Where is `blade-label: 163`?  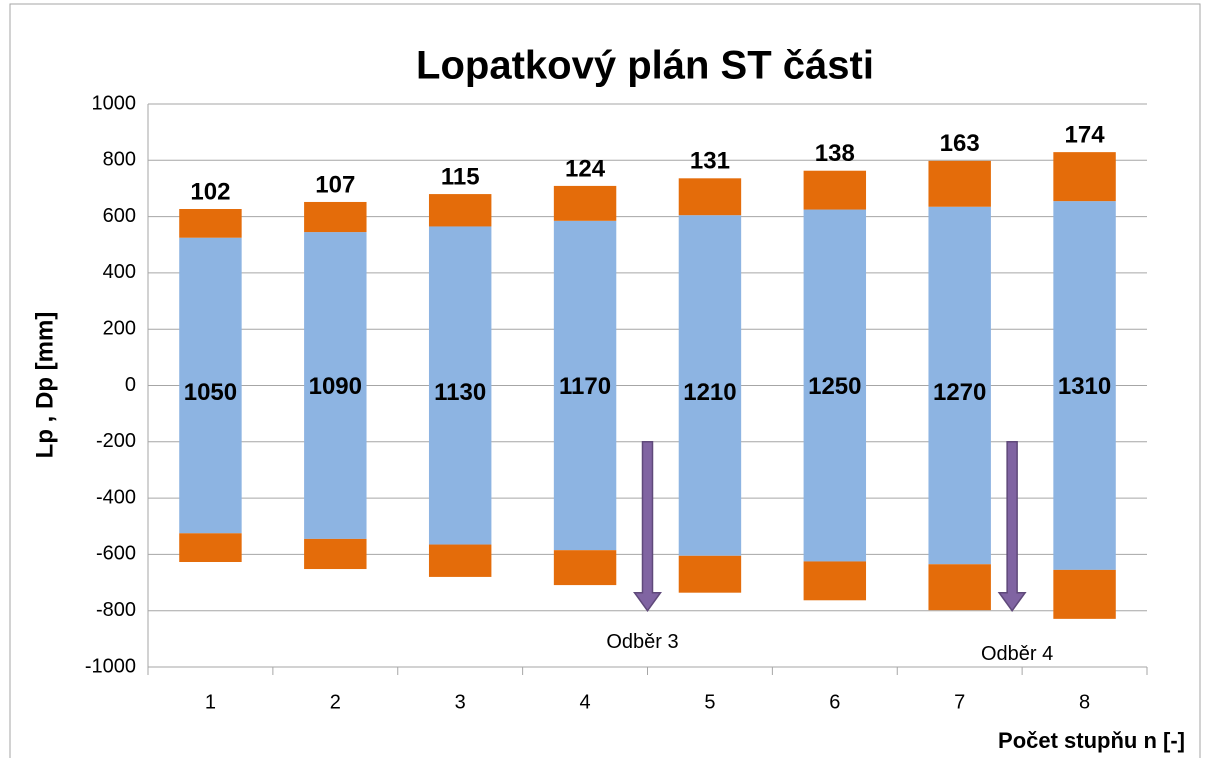
blade-label: 163 is located at coordinates (960, 143).